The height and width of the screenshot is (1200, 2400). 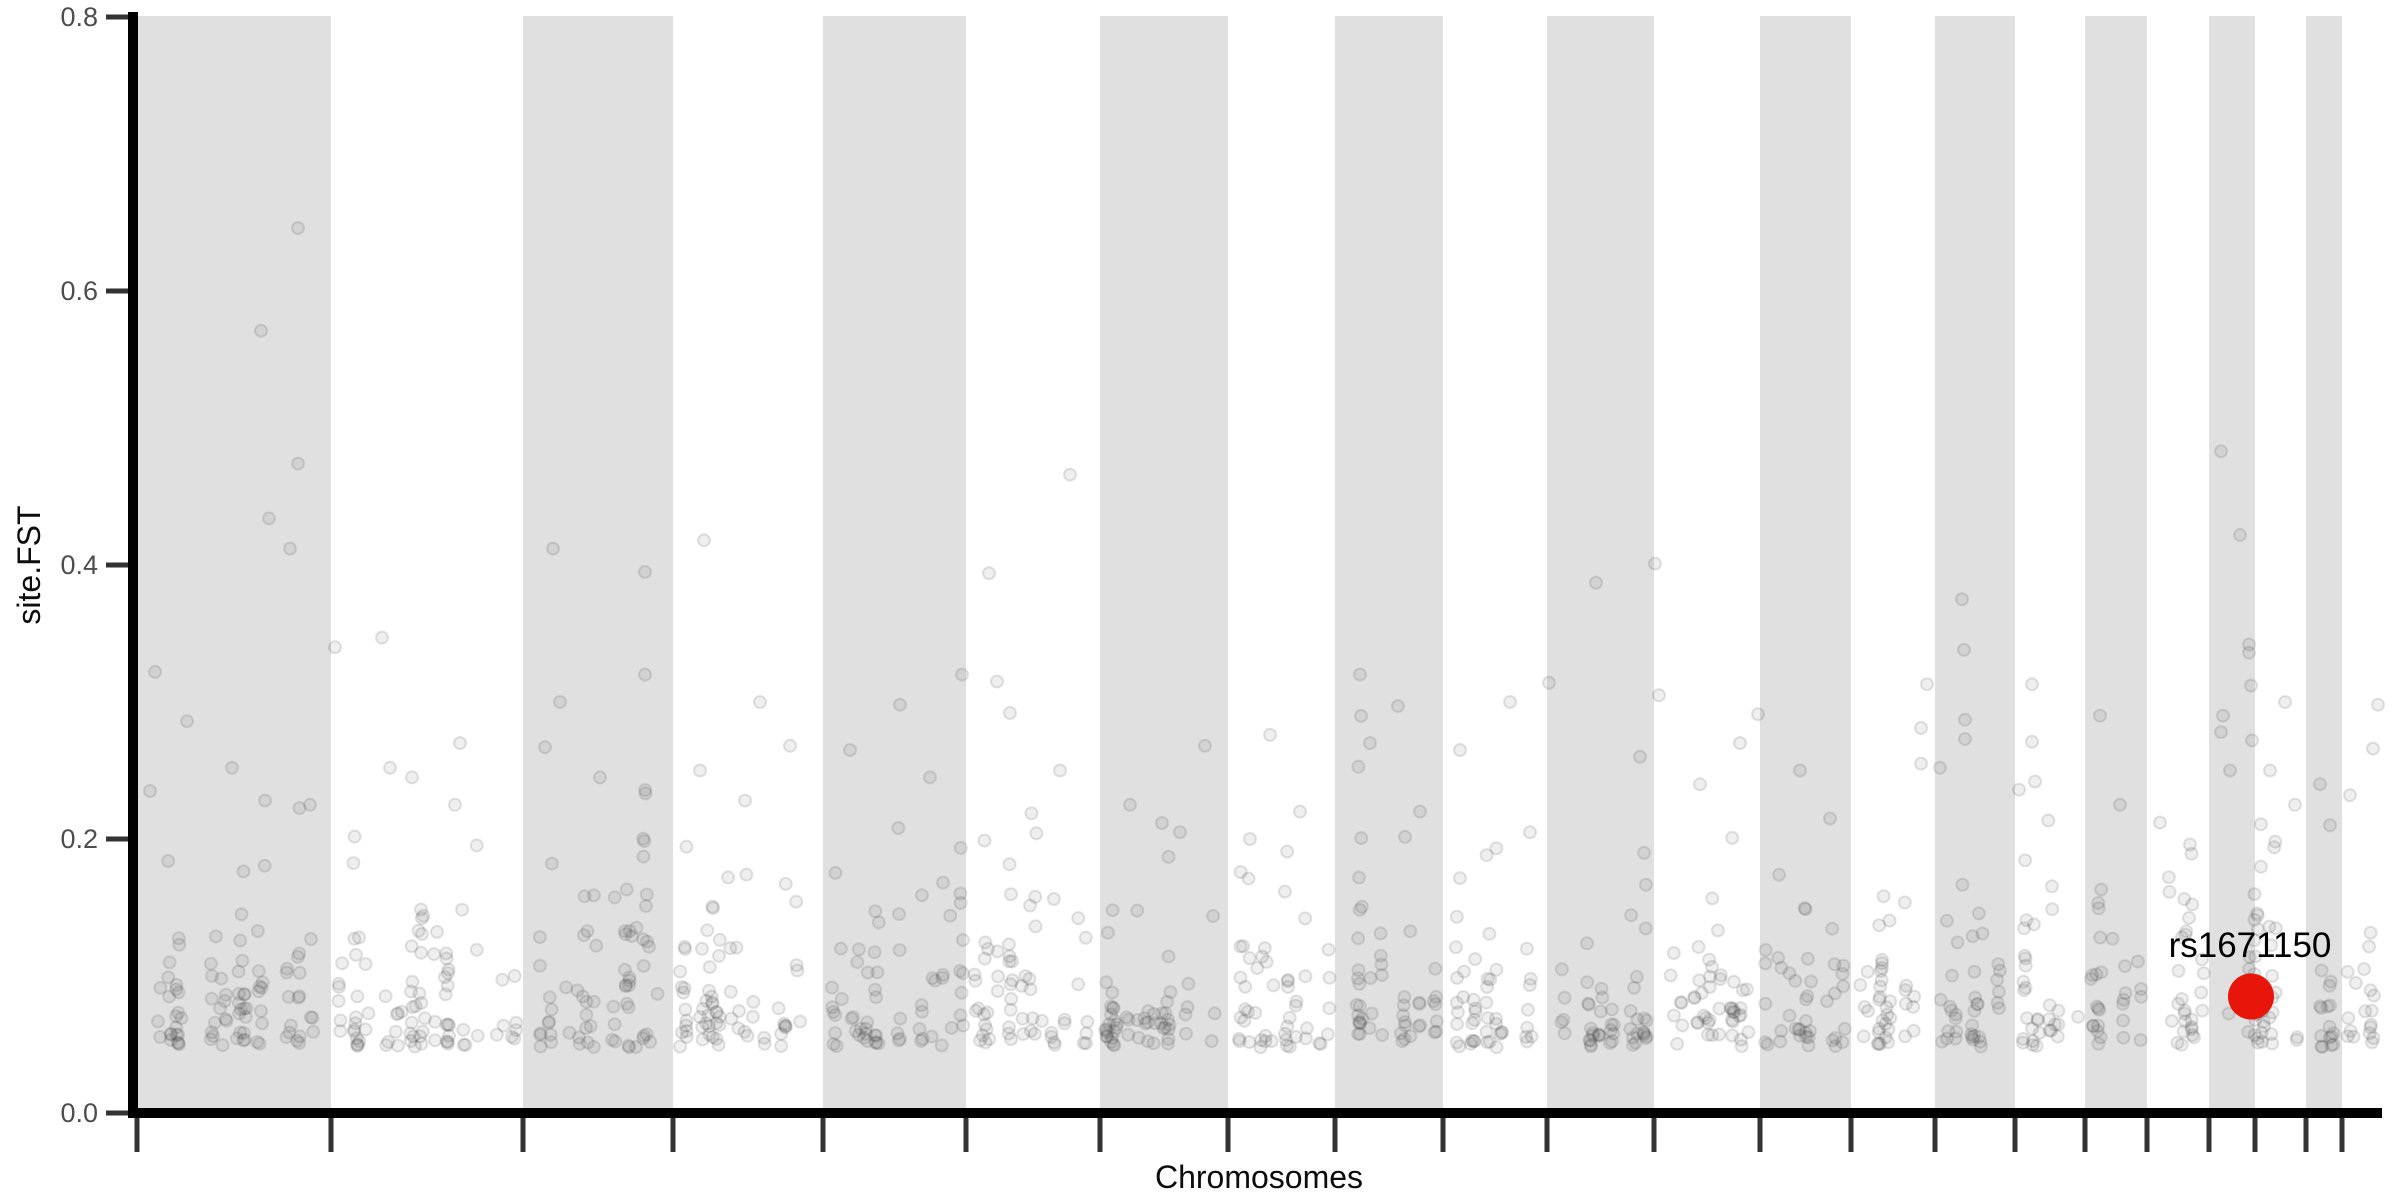 I want to click on axis-tick-labels: 0.0 0.2 0.4 0.6 0.8, so click(x=79, y=565).